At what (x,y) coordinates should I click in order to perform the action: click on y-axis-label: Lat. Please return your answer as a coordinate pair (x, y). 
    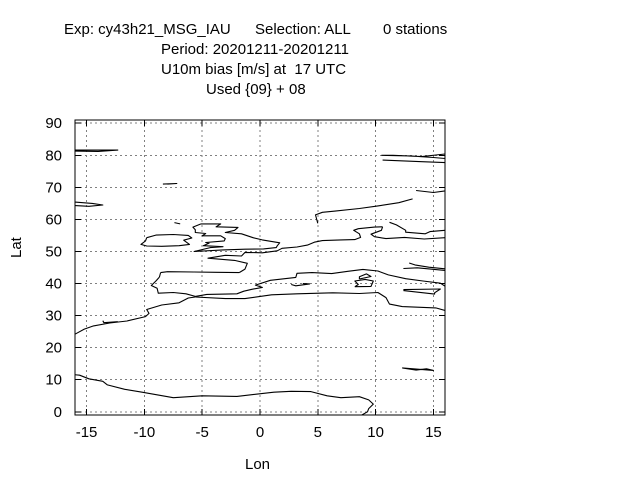
    Looking at the image, I should click on (16, 247).